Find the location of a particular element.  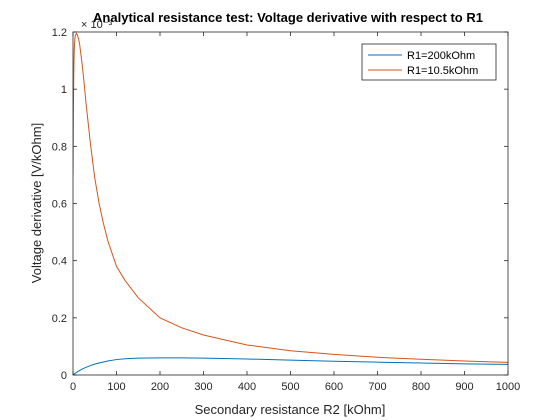

x-tick-label: 100 is located at coordinates (116, 387).